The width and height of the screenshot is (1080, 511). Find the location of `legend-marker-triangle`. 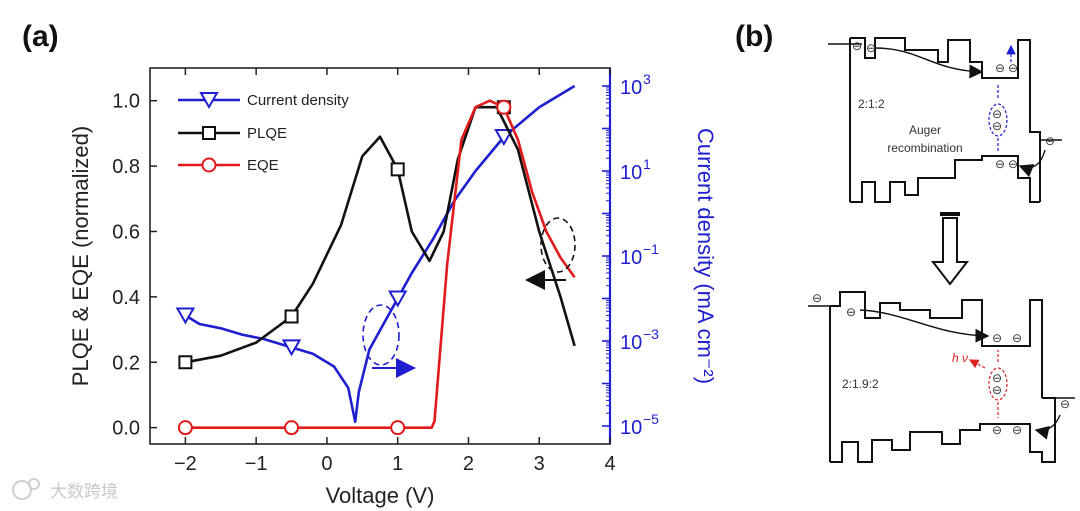

legend-marker-triangle is located at coordinates (209, 101).